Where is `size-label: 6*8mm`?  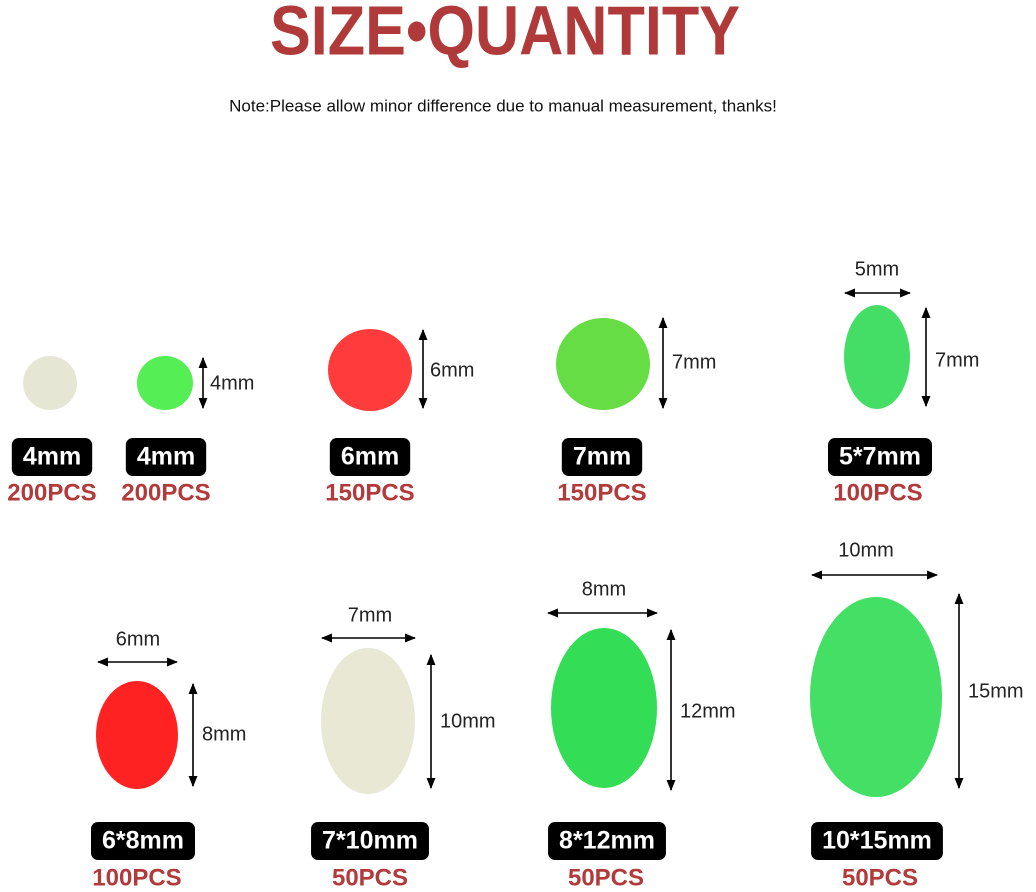 size-label: 6*8mm is located at coordinates (143, 841).